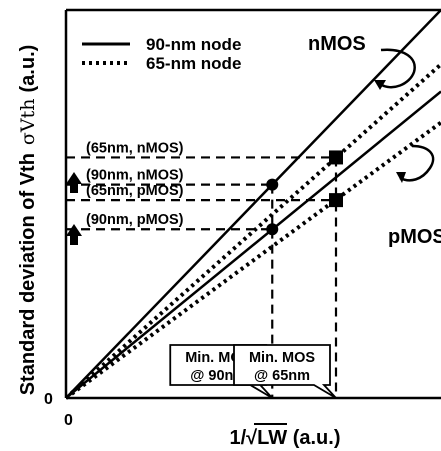 The width and height of the screenshot is (441, 451). I want to click on callout-text-0-1: @ 90nm, so click(218, 376).